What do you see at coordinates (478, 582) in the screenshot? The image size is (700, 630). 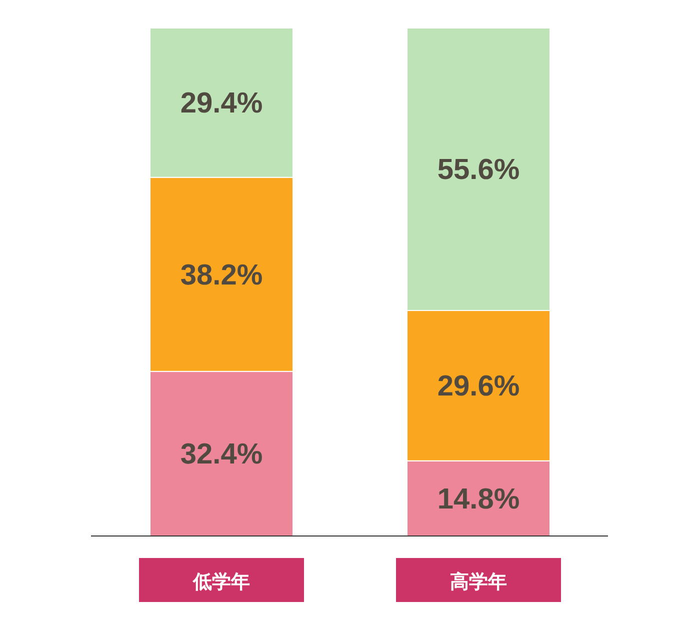 I see `x-tick-label: 高学年` at bounding box center [478, 582].